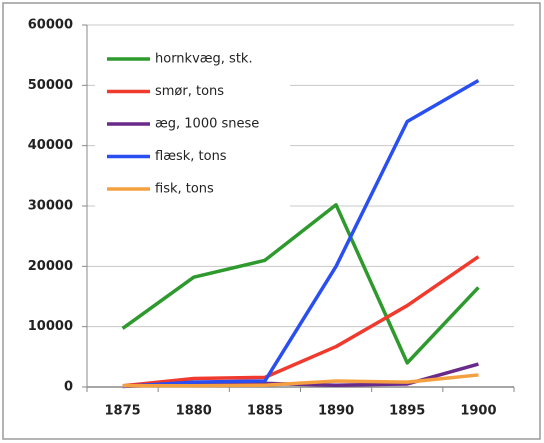 The image size is (544, 443). I want to click on x-tick-label: 1875, so click(122, 411).